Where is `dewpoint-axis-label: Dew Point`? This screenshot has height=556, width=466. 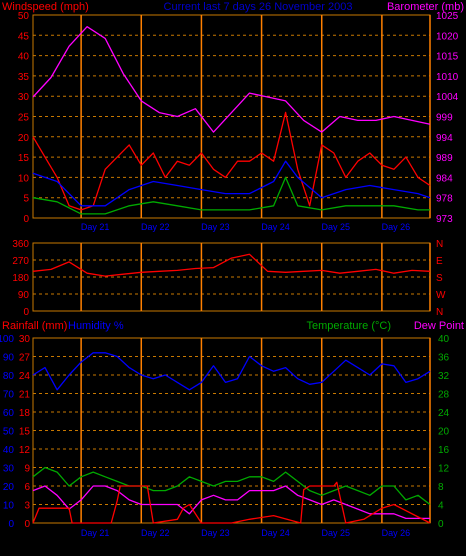 dewpoint-axis-label: Dew Point is located at coordinates (439, 326).